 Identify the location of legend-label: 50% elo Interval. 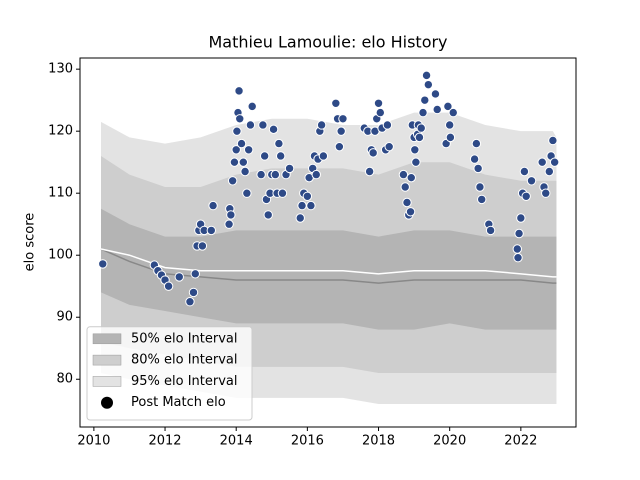
(184, 338).